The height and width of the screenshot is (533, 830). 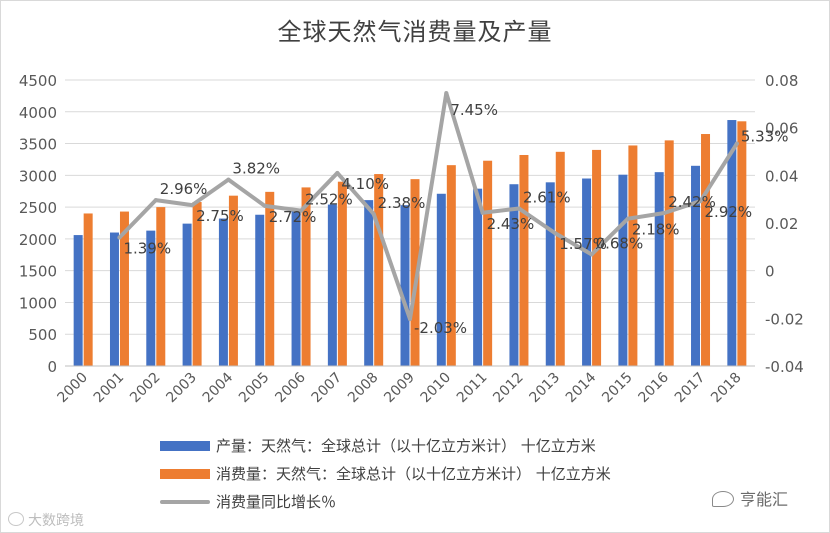 What do you see at coordinates (254, 388) in the screenshot?
I see `x-tick-label: 2005` at bounding box center [254, 388].